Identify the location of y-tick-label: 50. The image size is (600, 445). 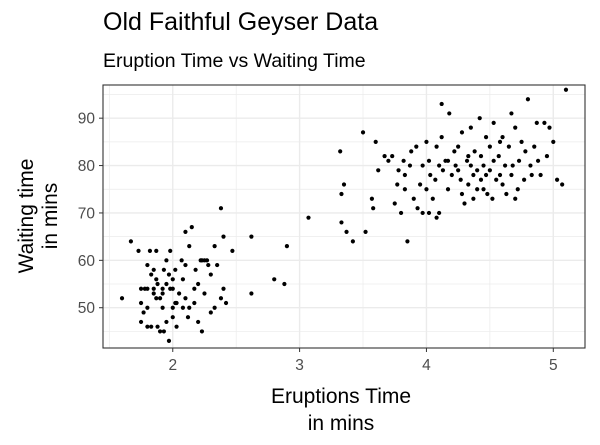
(87, 308).